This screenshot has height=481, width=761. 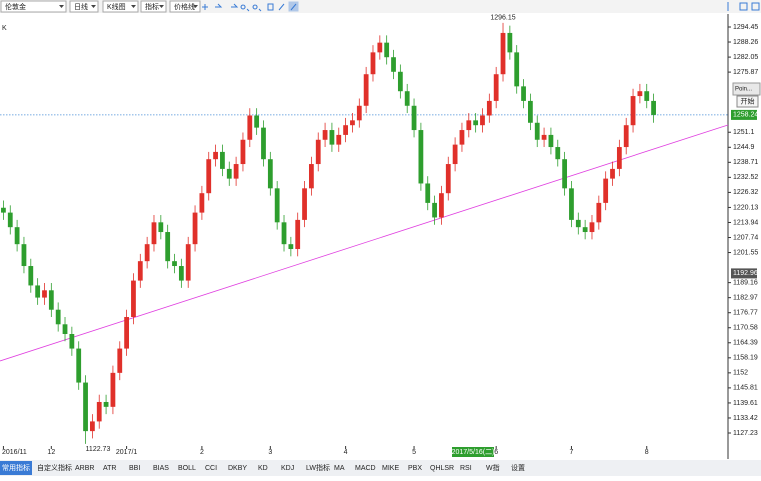 What do you see at coordinates (116, 6) in the screenshot?
I see `dropdown-label: K线图` at bounding box center [116, 6].